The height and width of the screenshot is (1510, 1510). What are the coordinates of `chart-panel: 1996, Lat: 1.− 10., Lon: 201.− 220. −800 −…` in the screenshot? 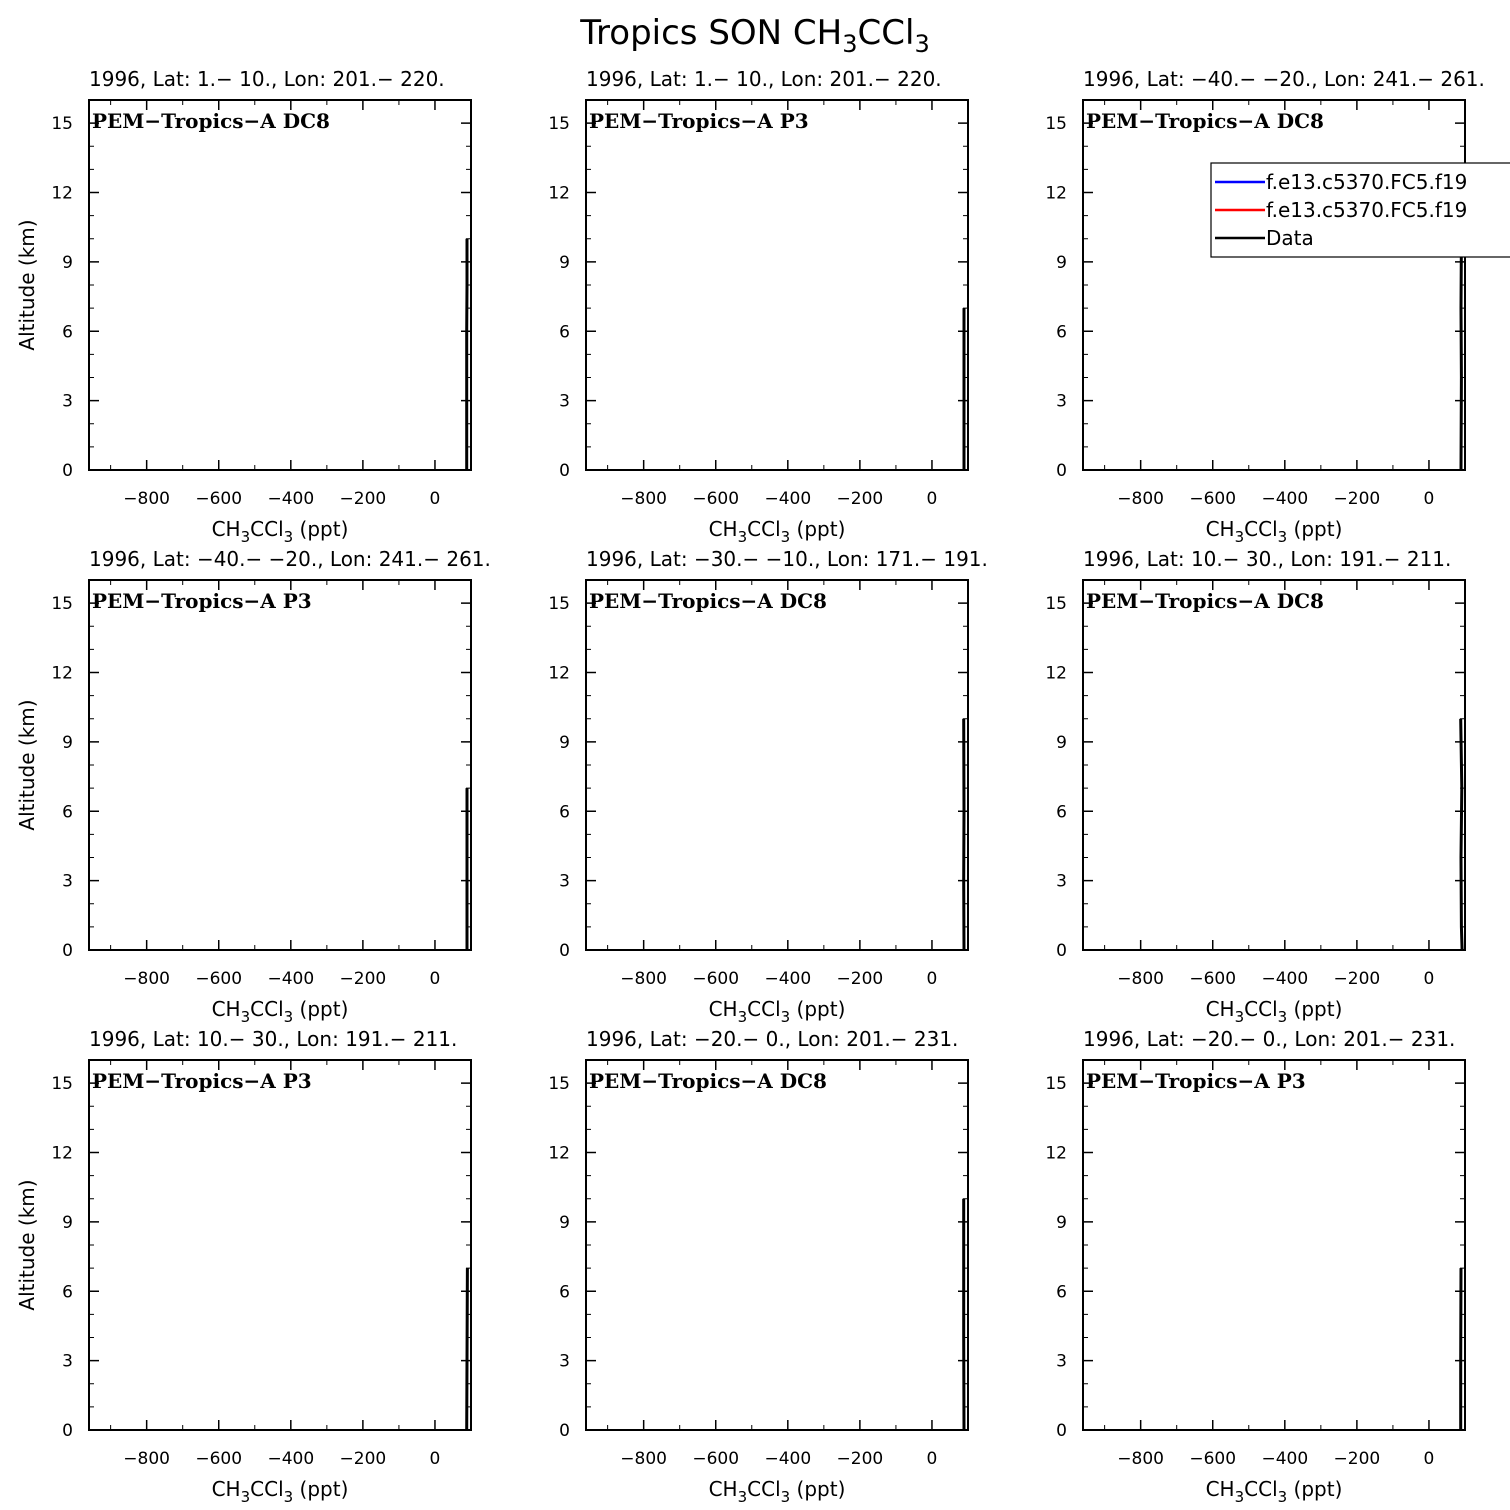 It's located at (243, 306).